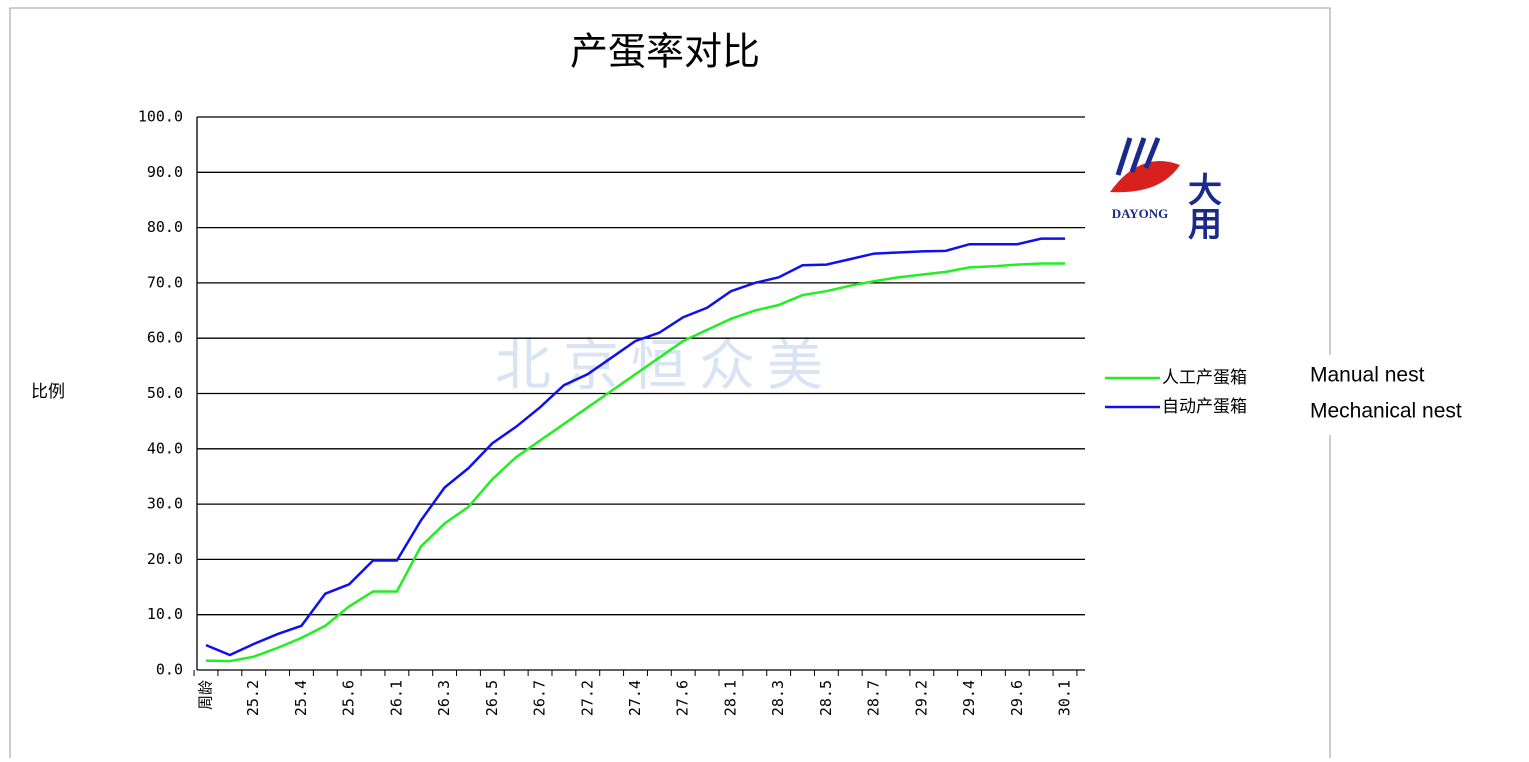 The image size is (1529, 762). Describe the element at coordinates (165, 559) in the screenshot. I see `y-tick-label: 20.0` at that location.